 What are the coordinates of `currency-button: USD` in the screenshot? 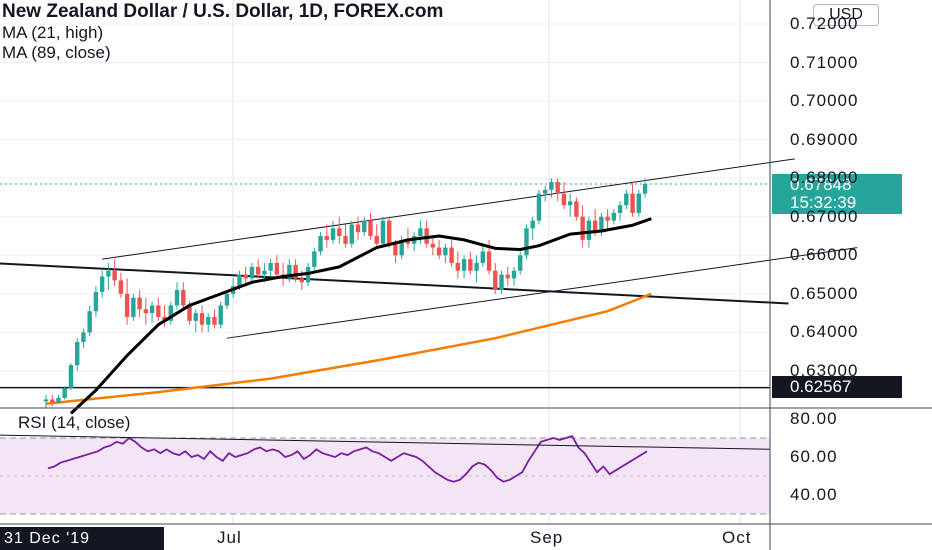 It's located at (846, 15).